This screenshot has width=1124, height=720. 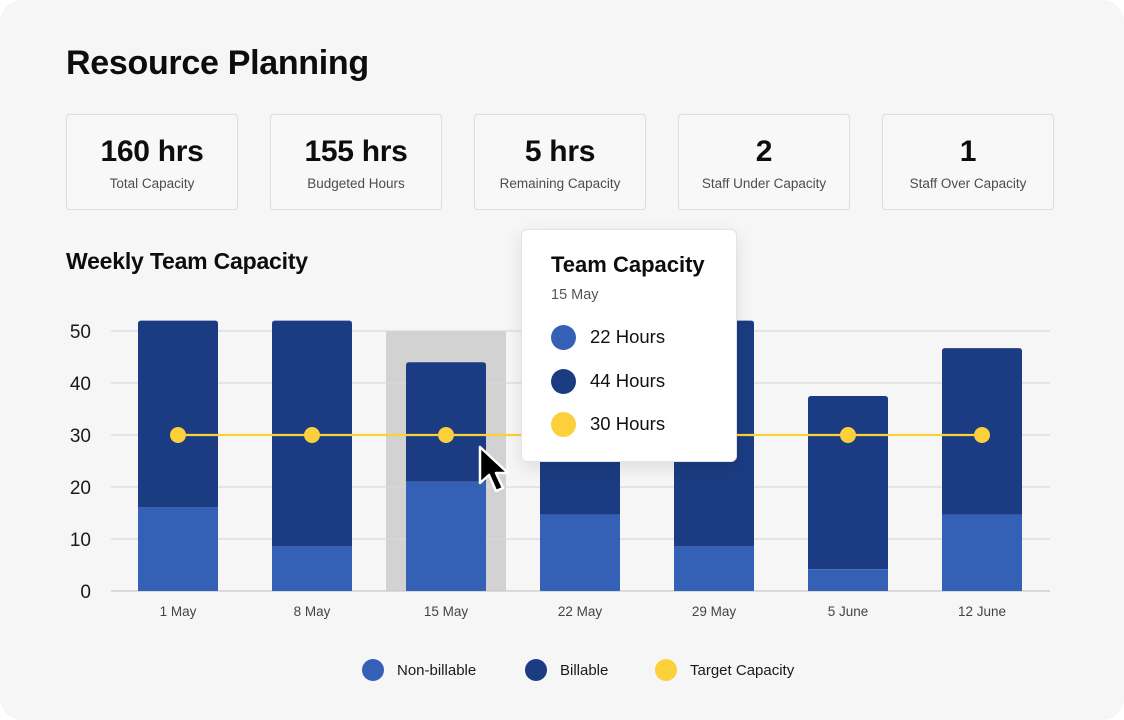 I want to click on kpi-card-budgeted-hours: 155 hrs Budgeted Hours, so click(x=356, y=162).